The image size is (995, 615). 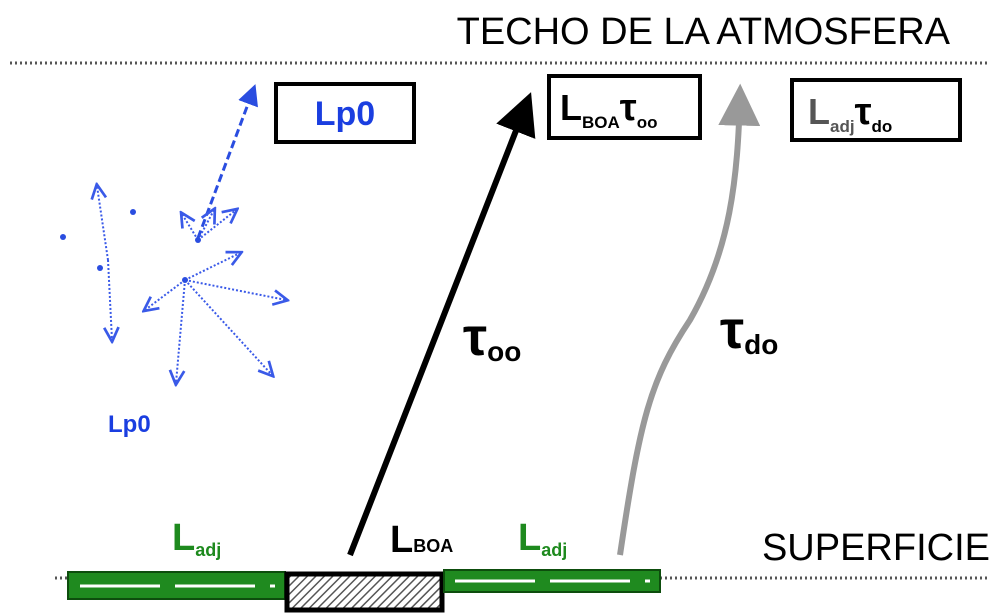 I want to click on box-label: LBOAτoo, so click(x=609, y=109).